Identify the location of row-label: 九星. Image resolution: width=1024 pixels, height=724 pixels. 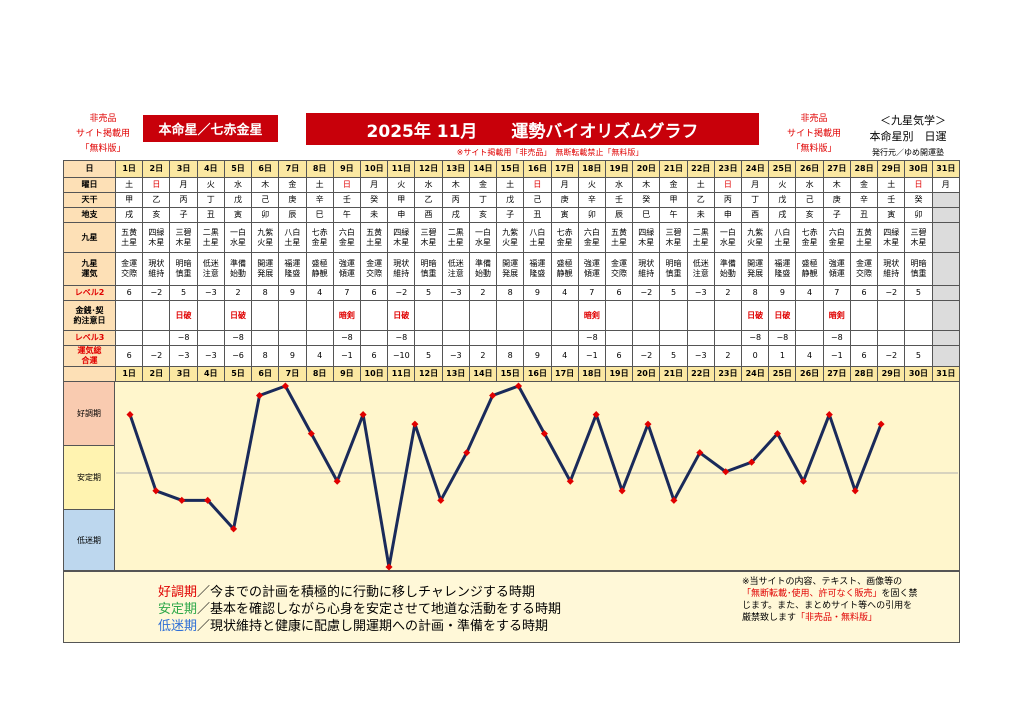
(89, 237).